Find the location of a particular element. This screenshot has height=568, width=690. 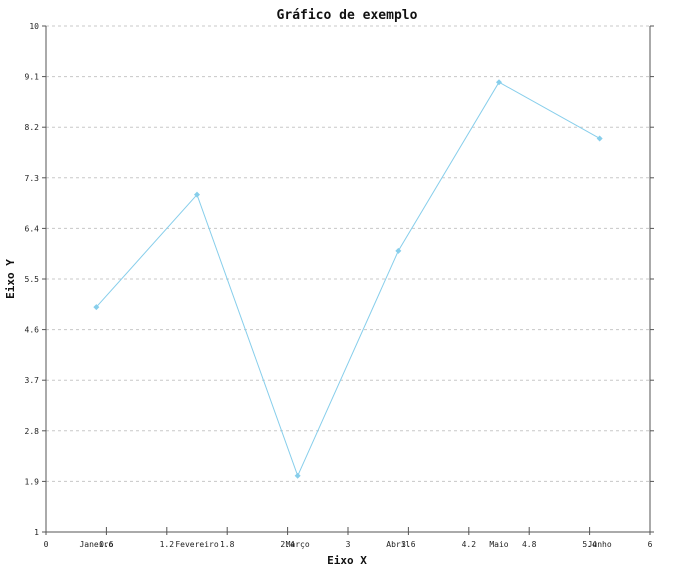

x-tick-label: 0.6 is located at coordinates (106, 544).